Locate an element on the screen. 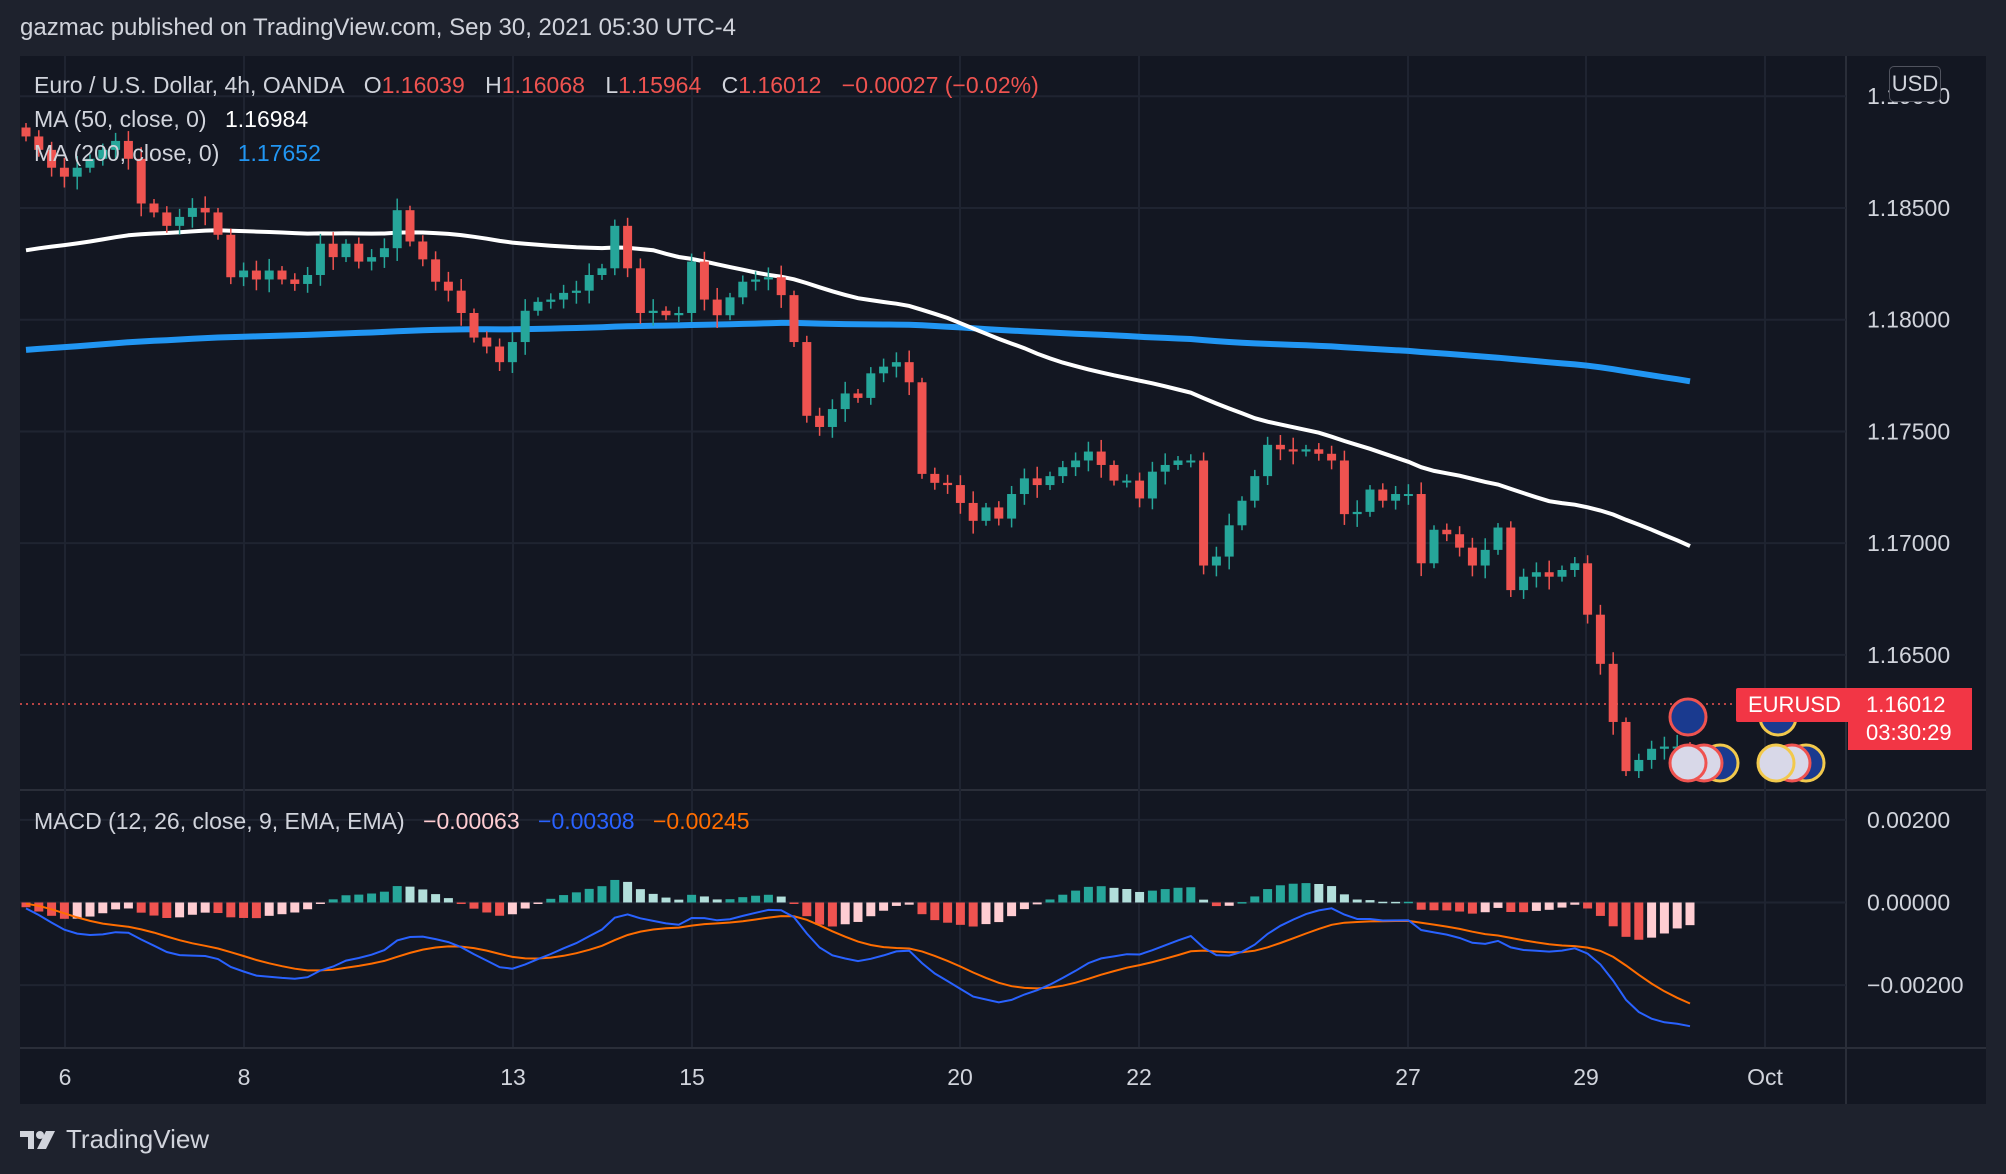 This screenshot has height=1174, width=2006. time-tick-label: 8 is located at coordinates (244, 1077).